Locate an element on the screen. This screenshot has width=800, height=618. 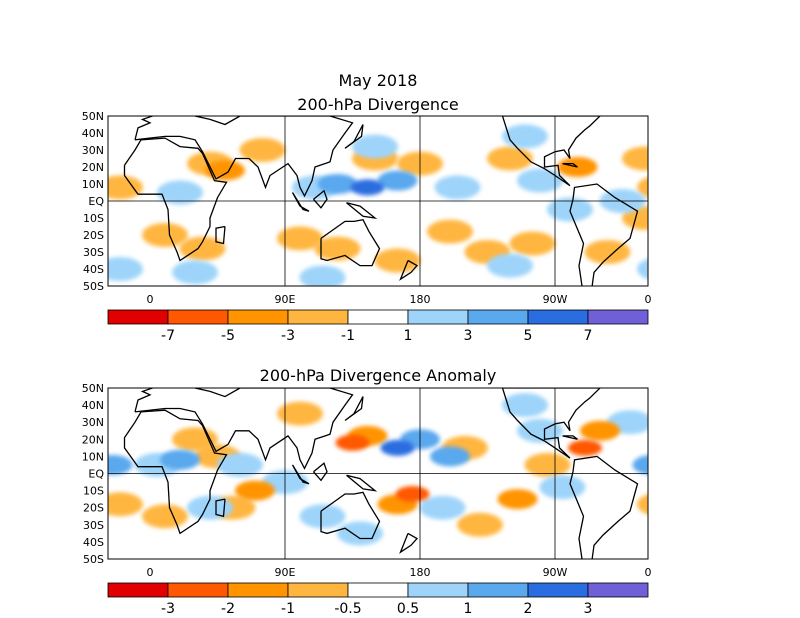
lon-tick-label: 90E is located at coordinates (285, 572).